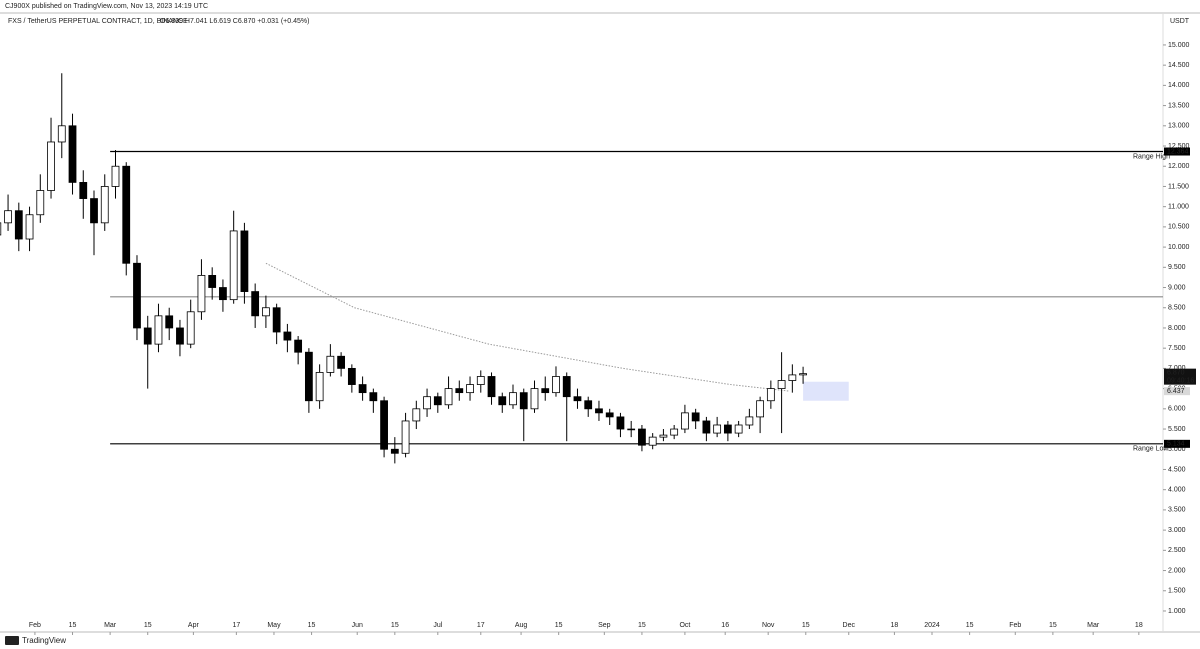  I want to click on y-tick-label: 1.000, so click(1177, 611).